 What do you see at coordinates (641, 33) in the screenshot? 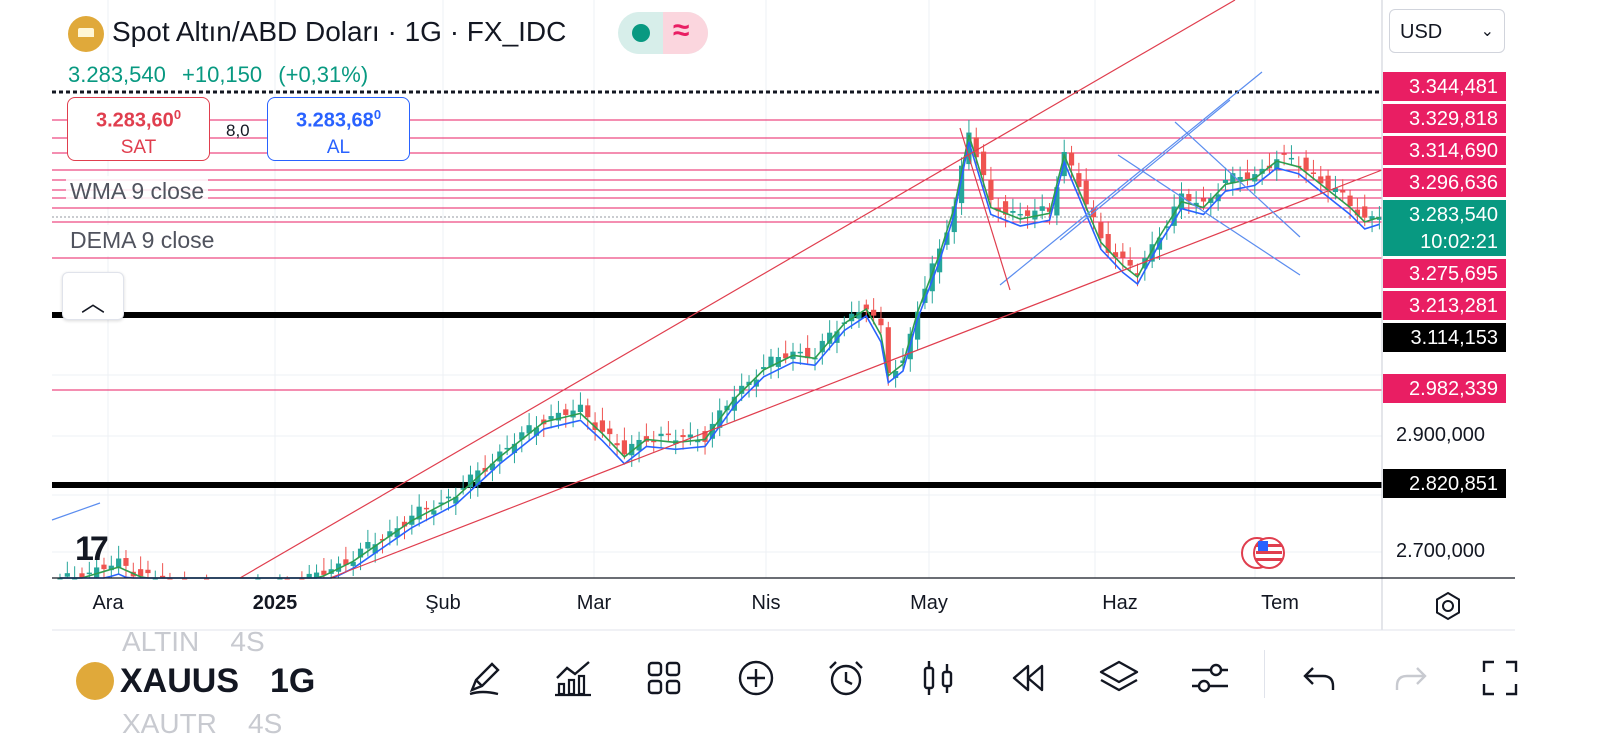
I see `market-open-dot-icon` at bounding box center [641, 33].